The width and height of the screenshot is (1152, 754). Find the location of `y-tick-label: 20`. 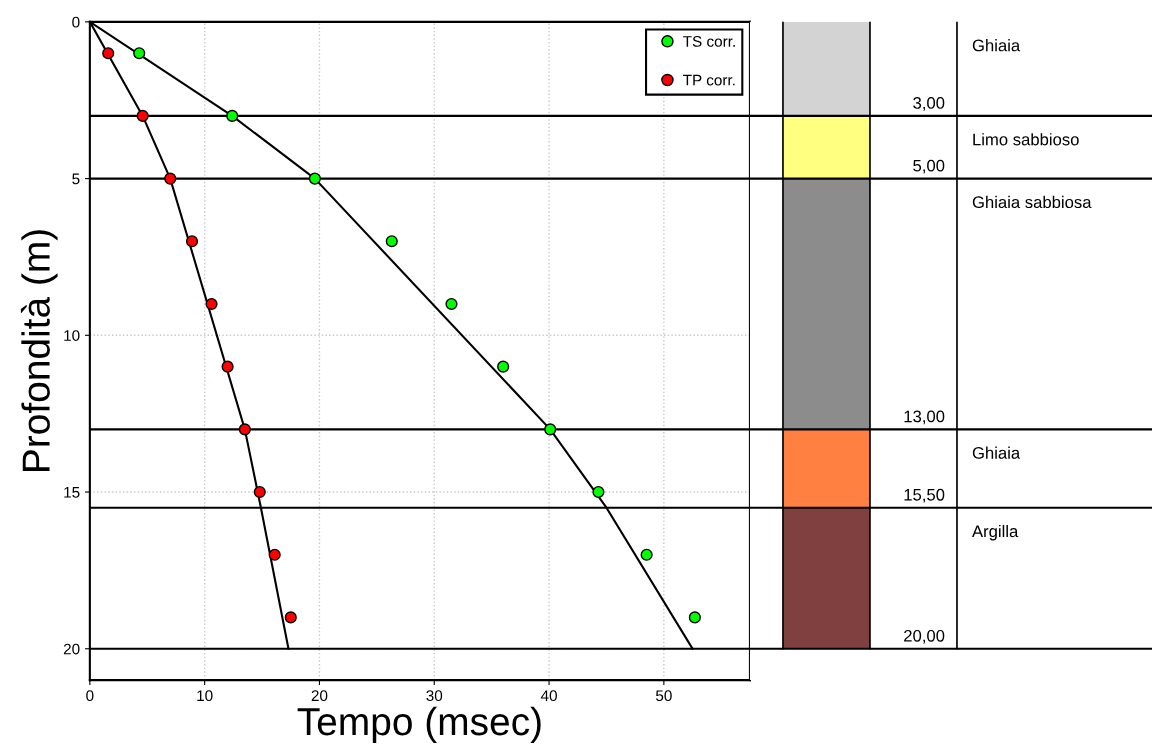

y-tick-label: 20 is located at coordinates (71, 649).